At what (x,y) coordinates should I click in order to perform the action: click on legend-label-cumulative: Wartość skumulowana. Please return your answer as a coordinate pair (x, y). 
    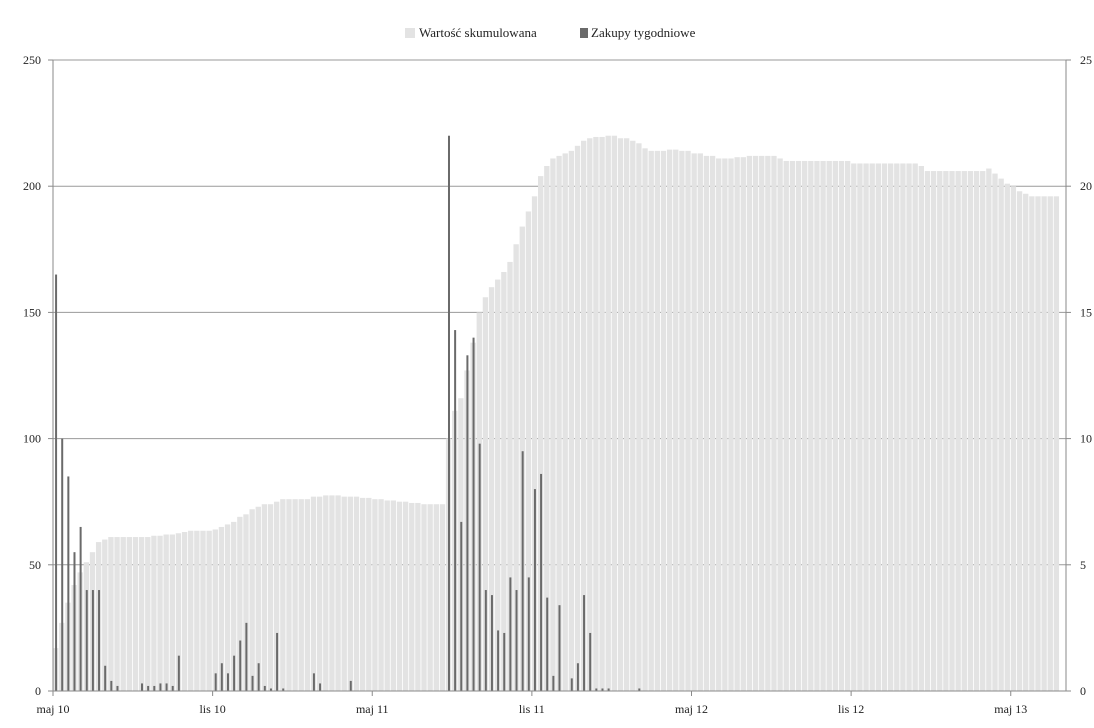
    Looking at the image, I should click on (478, 32).